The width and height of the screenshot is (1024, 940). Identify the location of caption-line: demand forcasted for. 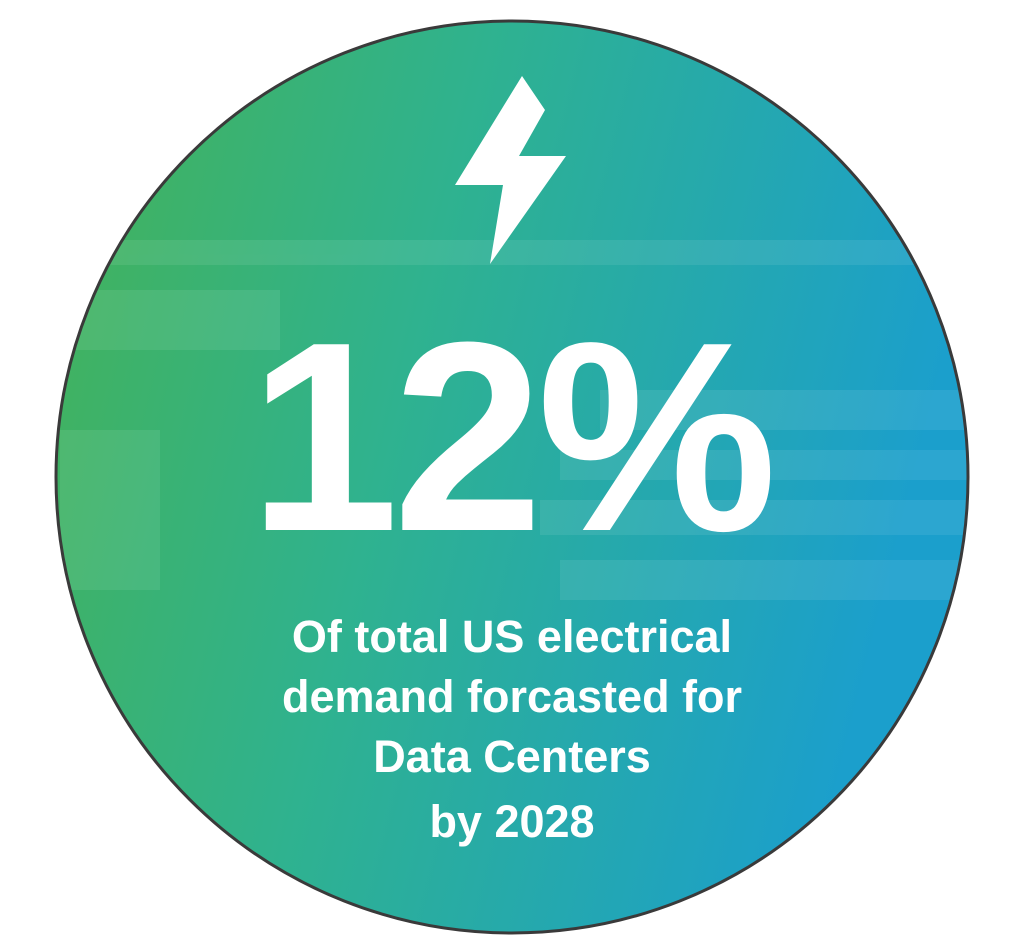
(512, 696).